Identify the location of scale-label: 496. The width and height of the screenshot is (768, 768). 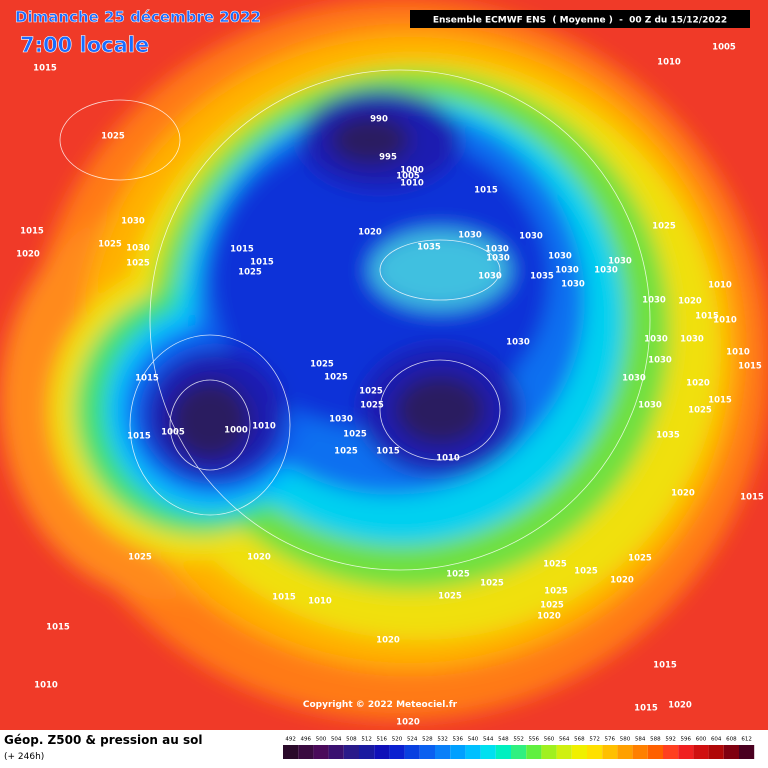
(306, 740).